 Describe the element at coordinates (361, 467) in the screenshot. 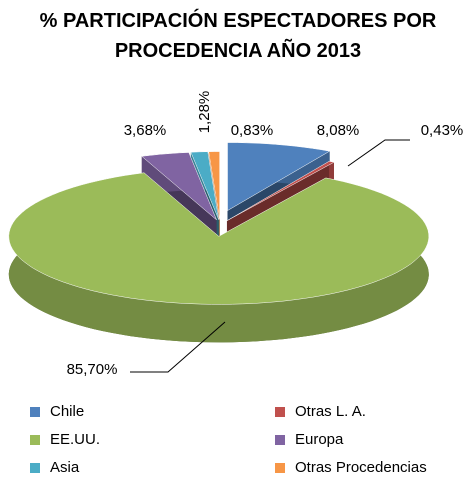

I see `legend-label: Otras Procedencias` at that location.